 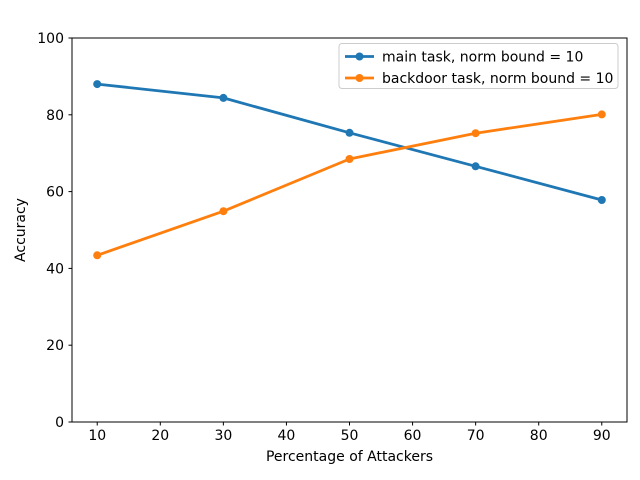 What do you see at coordinates (602, 436) in the screenshot?
I see `x-tick-label: 90` at bounding box center [602, 436].